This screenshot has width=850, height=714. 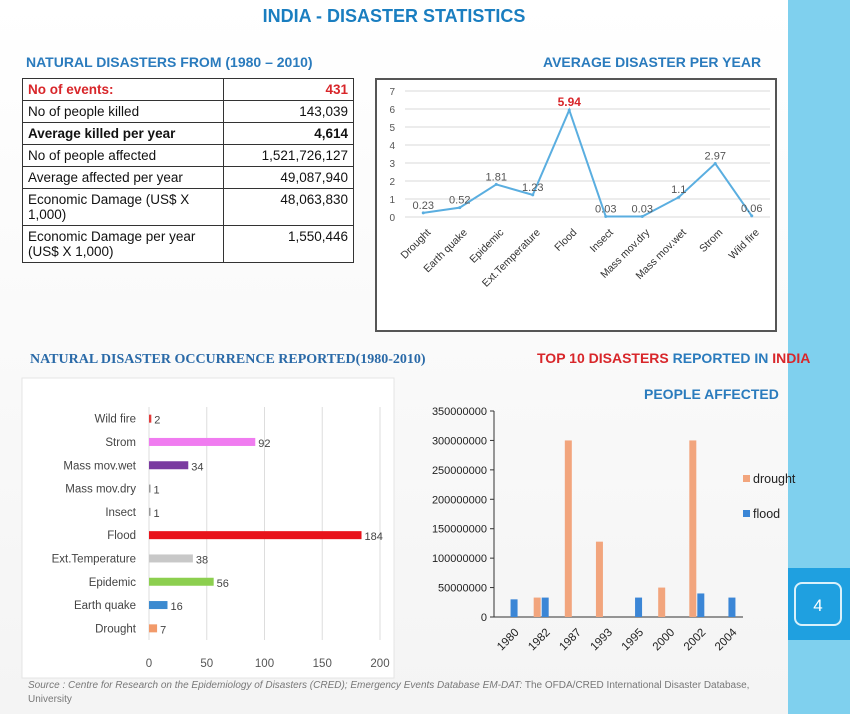 I want to click on page-number-box, so click(x=819, y=604).